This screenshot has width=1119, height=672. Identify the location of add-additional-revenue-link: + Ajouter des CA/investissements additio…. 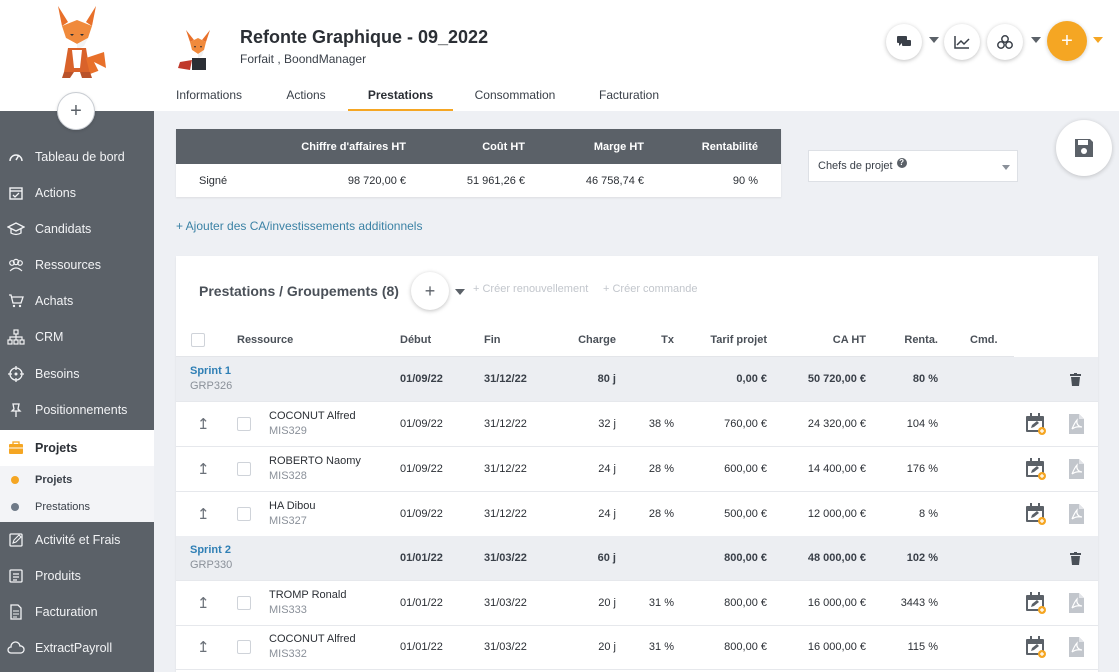
(299, 226).